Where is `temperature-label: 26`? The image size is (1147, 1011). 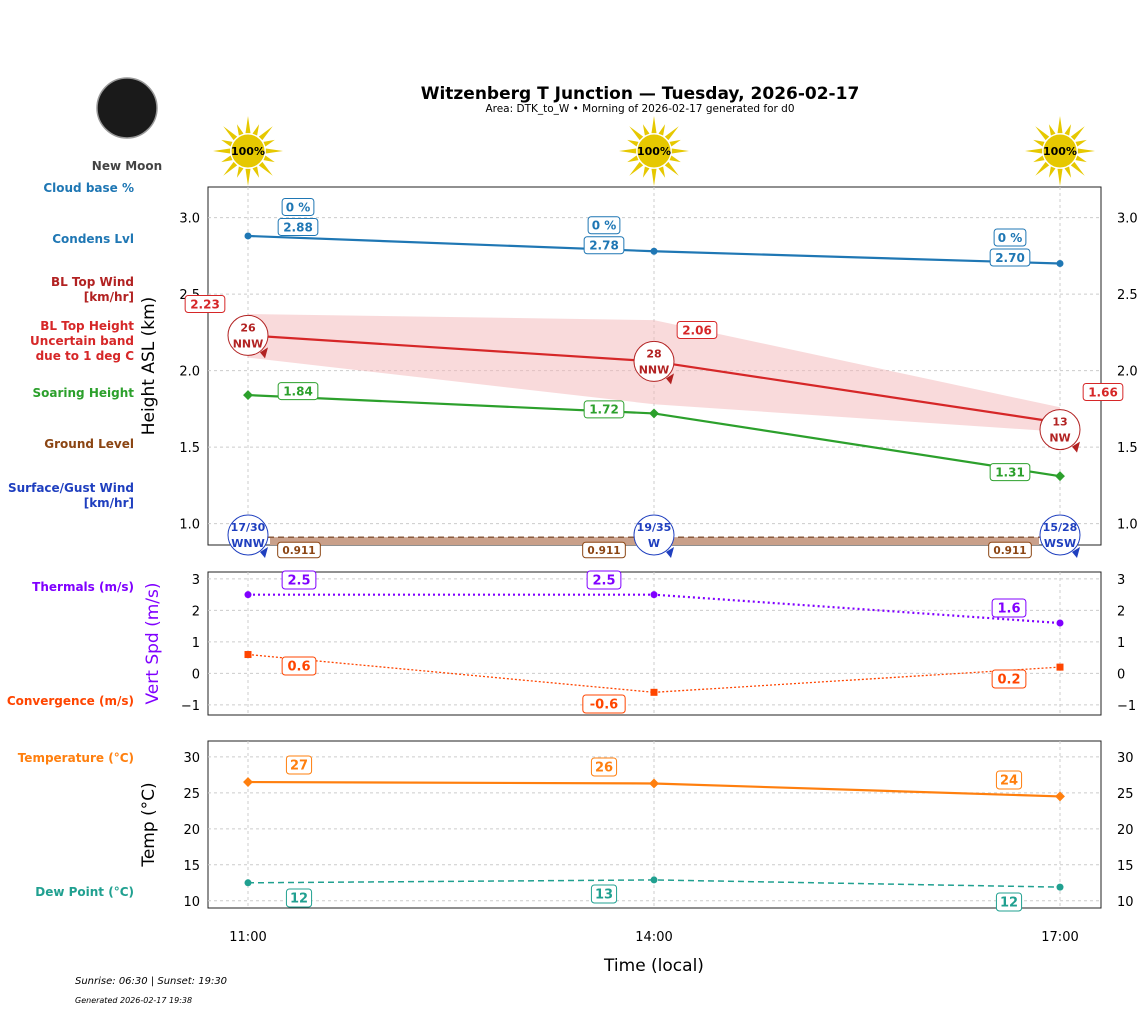 temperature-label: 26 is located at coordinates (604, 768).